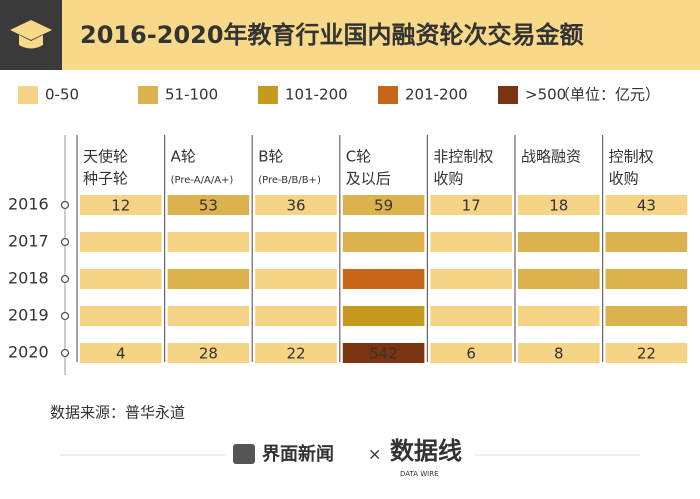 This screenshot has width=700, height=499. What do you see at coordinates (316, 95) in the screenshot?
I see `legend-label: 101-200` at bounding box center [316, 95].